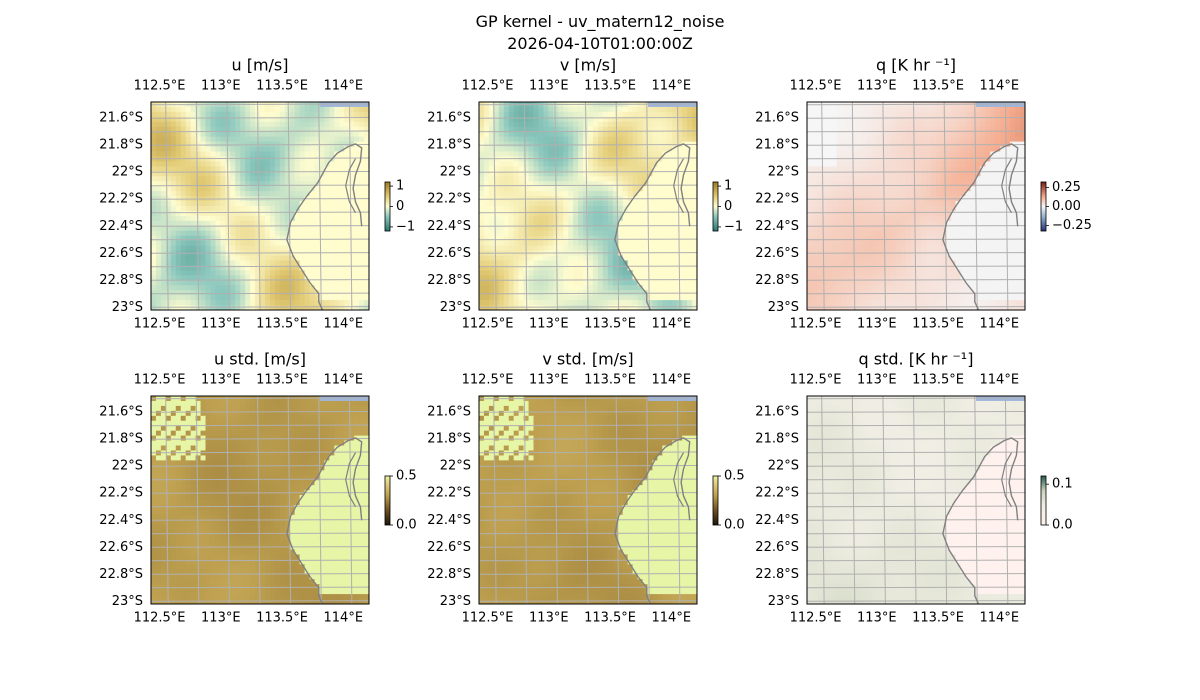 The width and height of the screenshot is (1200, 700). Describe the element at coordinates (221, 86) in the screenshot. I see `lon-tick-label-top: 113°E` at that location.